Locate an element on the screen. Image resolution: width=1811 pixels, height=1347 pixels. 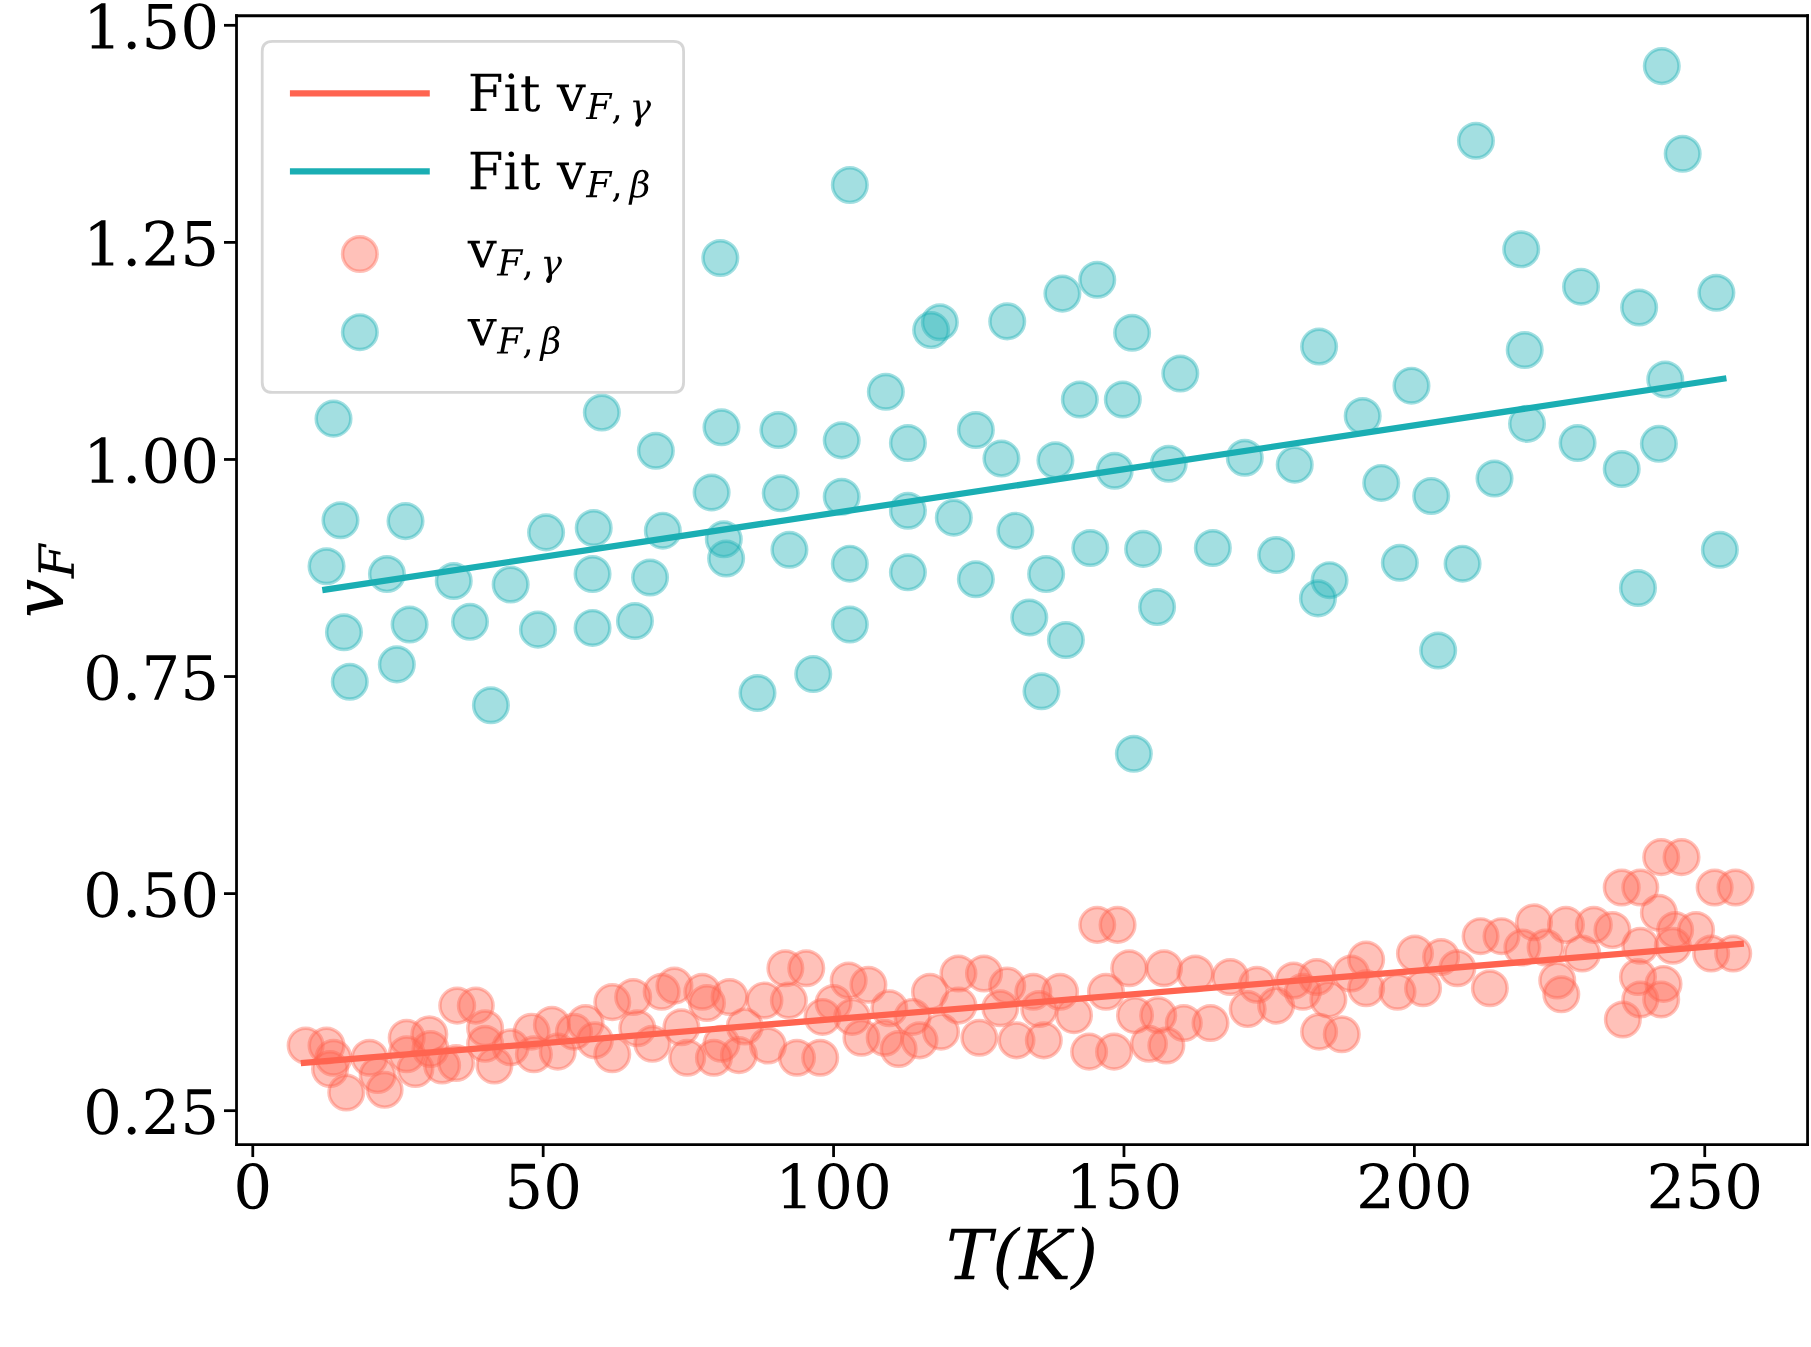
legend-label: Fit v$_{F,γ}$ is located at coordinates (560, 100).